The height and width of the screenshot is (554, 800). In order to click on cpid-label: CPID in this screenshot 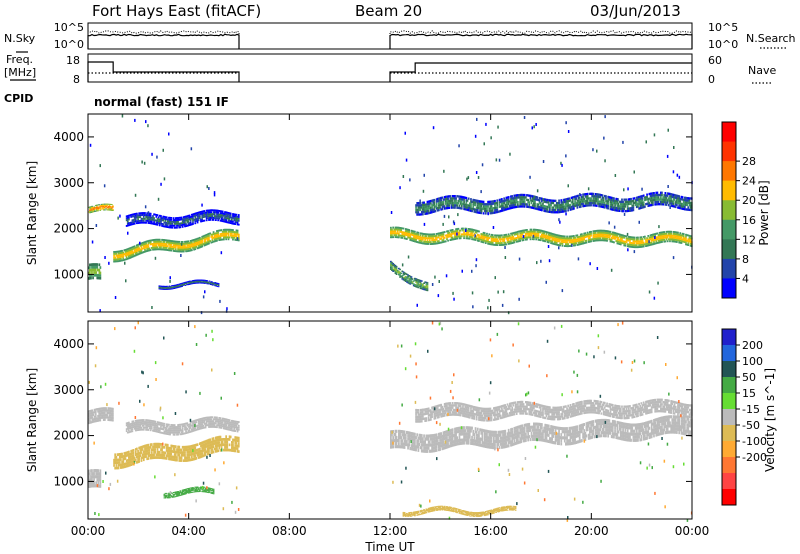, I will do `click(18, 98)`.